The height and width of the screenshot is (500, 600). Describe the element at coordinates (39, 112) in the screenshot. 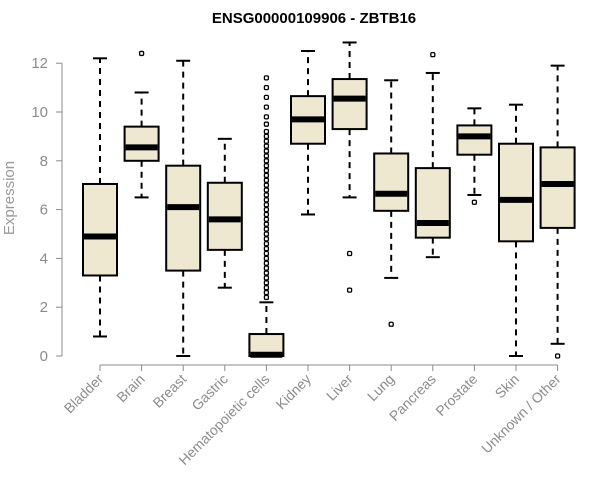

I see `y-tick-label: 10` at that location.